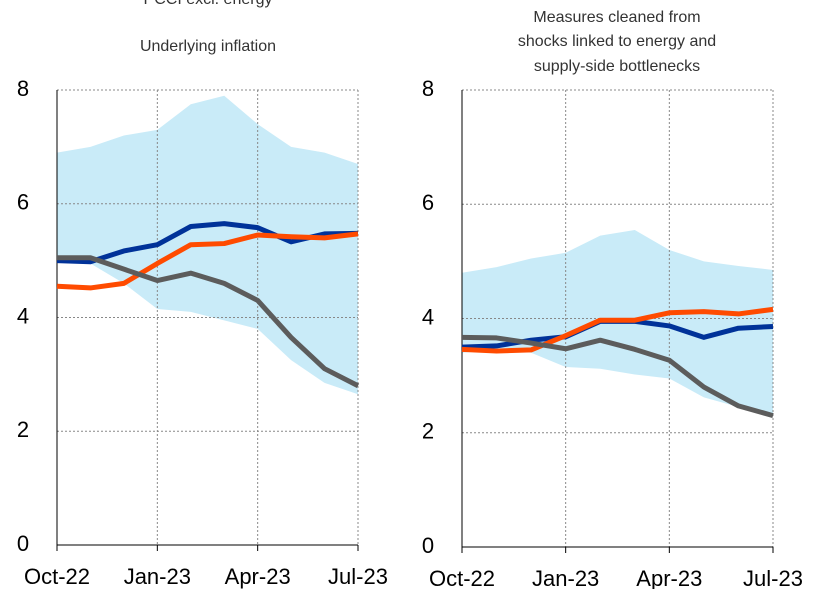 The height and width of the screenshot is (589, 813). Describe the element at coordinates (617, 41) in the screenshot. I see `chart-title: shocks linked to energy and` at that location.